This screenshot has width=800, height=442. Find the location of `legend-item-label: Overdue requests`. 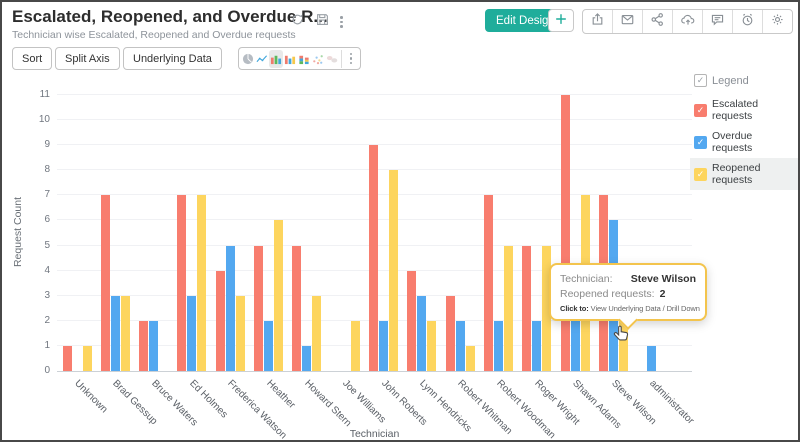

legend-item-label: Overdue requests is located at coordinates (732, 142).